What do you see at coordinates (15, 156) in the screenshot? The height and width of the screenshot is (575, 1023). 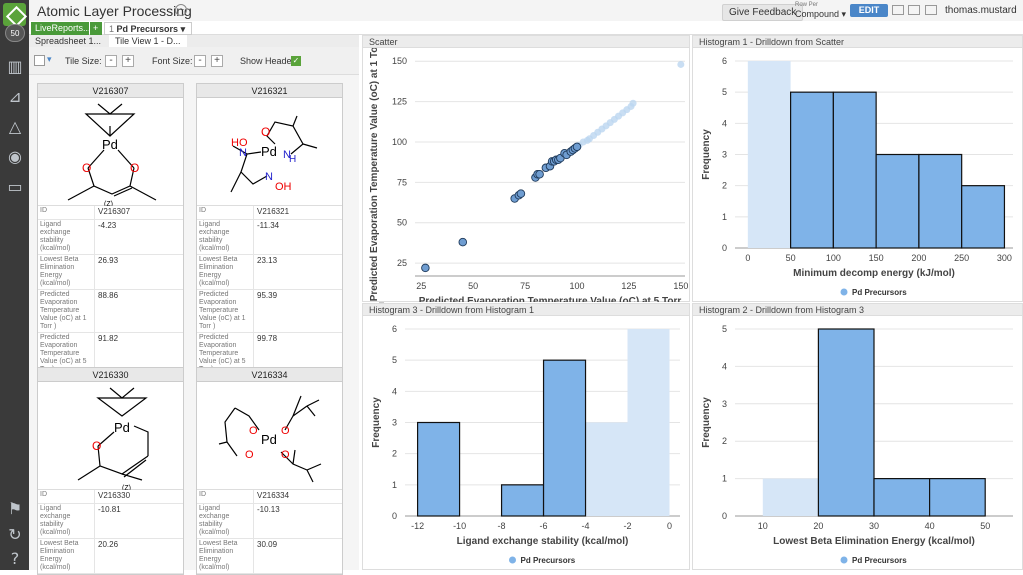 I see `eye-icon: ◉` at bounding box center [15, 156].